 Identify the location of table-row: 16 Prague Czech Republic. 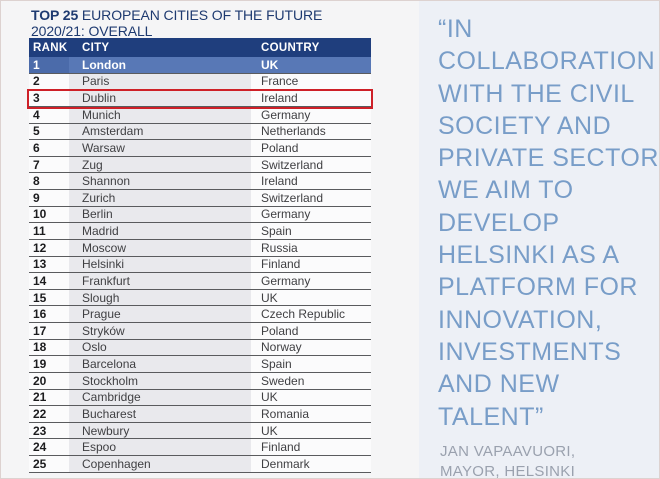
(200, 314).